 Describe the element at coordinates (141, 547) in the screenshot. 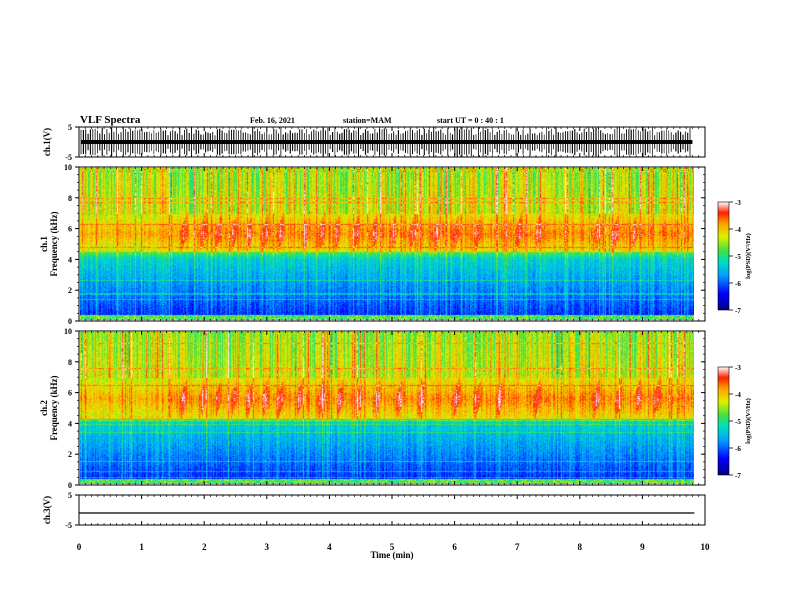

I see `x-tick-label: 1` at that location.